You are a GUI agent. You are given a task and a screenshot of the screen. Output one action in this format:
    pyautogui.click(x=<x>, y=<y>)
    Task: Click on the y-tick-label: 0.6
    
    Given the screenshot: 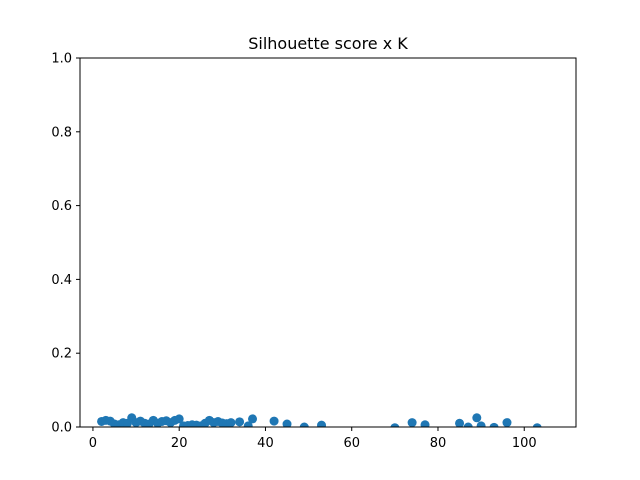 What is the action you would take?
    pyautogui.click(x=61, y=206)
    